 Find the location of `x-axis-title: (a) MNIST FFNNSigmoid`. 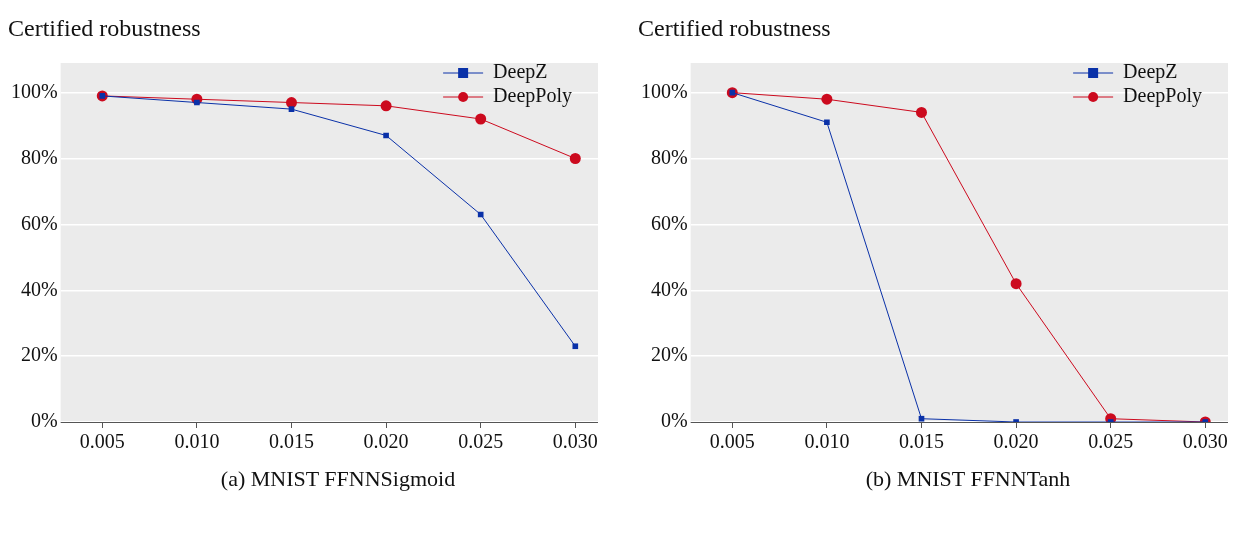

x-axis-title: (a) MNIST FFNNSigmoid is located at coordinates (338, 479).